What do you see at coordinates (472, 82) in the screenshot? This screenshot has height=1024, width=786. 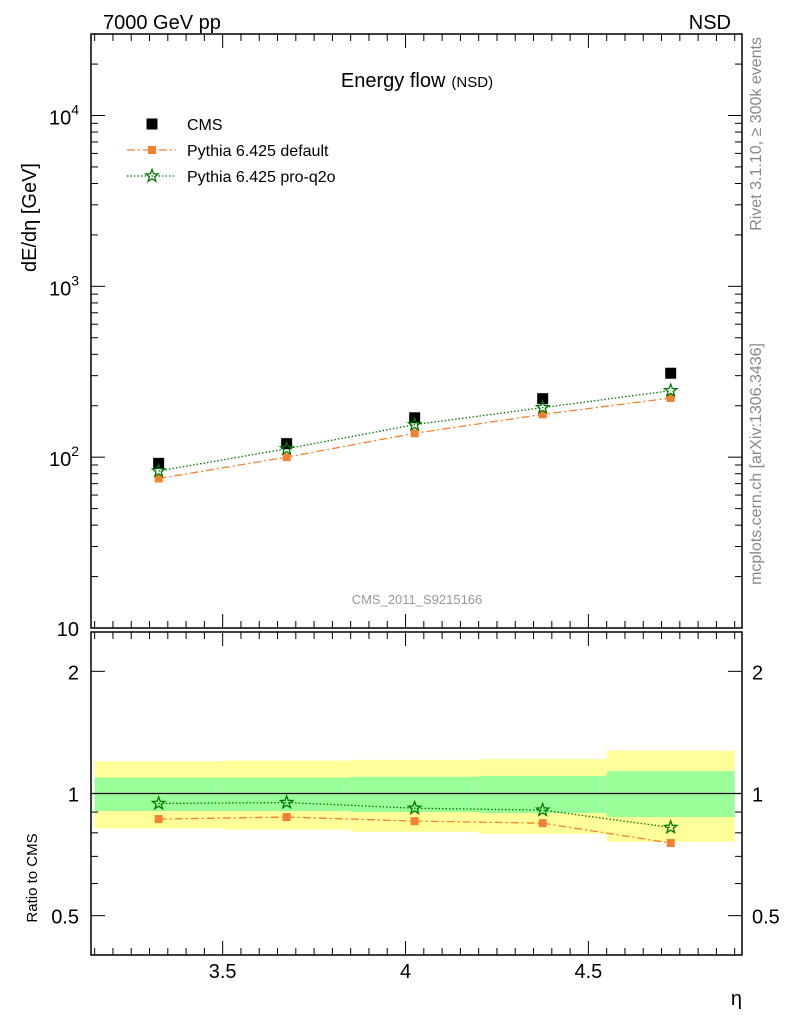 I see `chart-title-sub: (NSD)` at bounding box center [472, 82].